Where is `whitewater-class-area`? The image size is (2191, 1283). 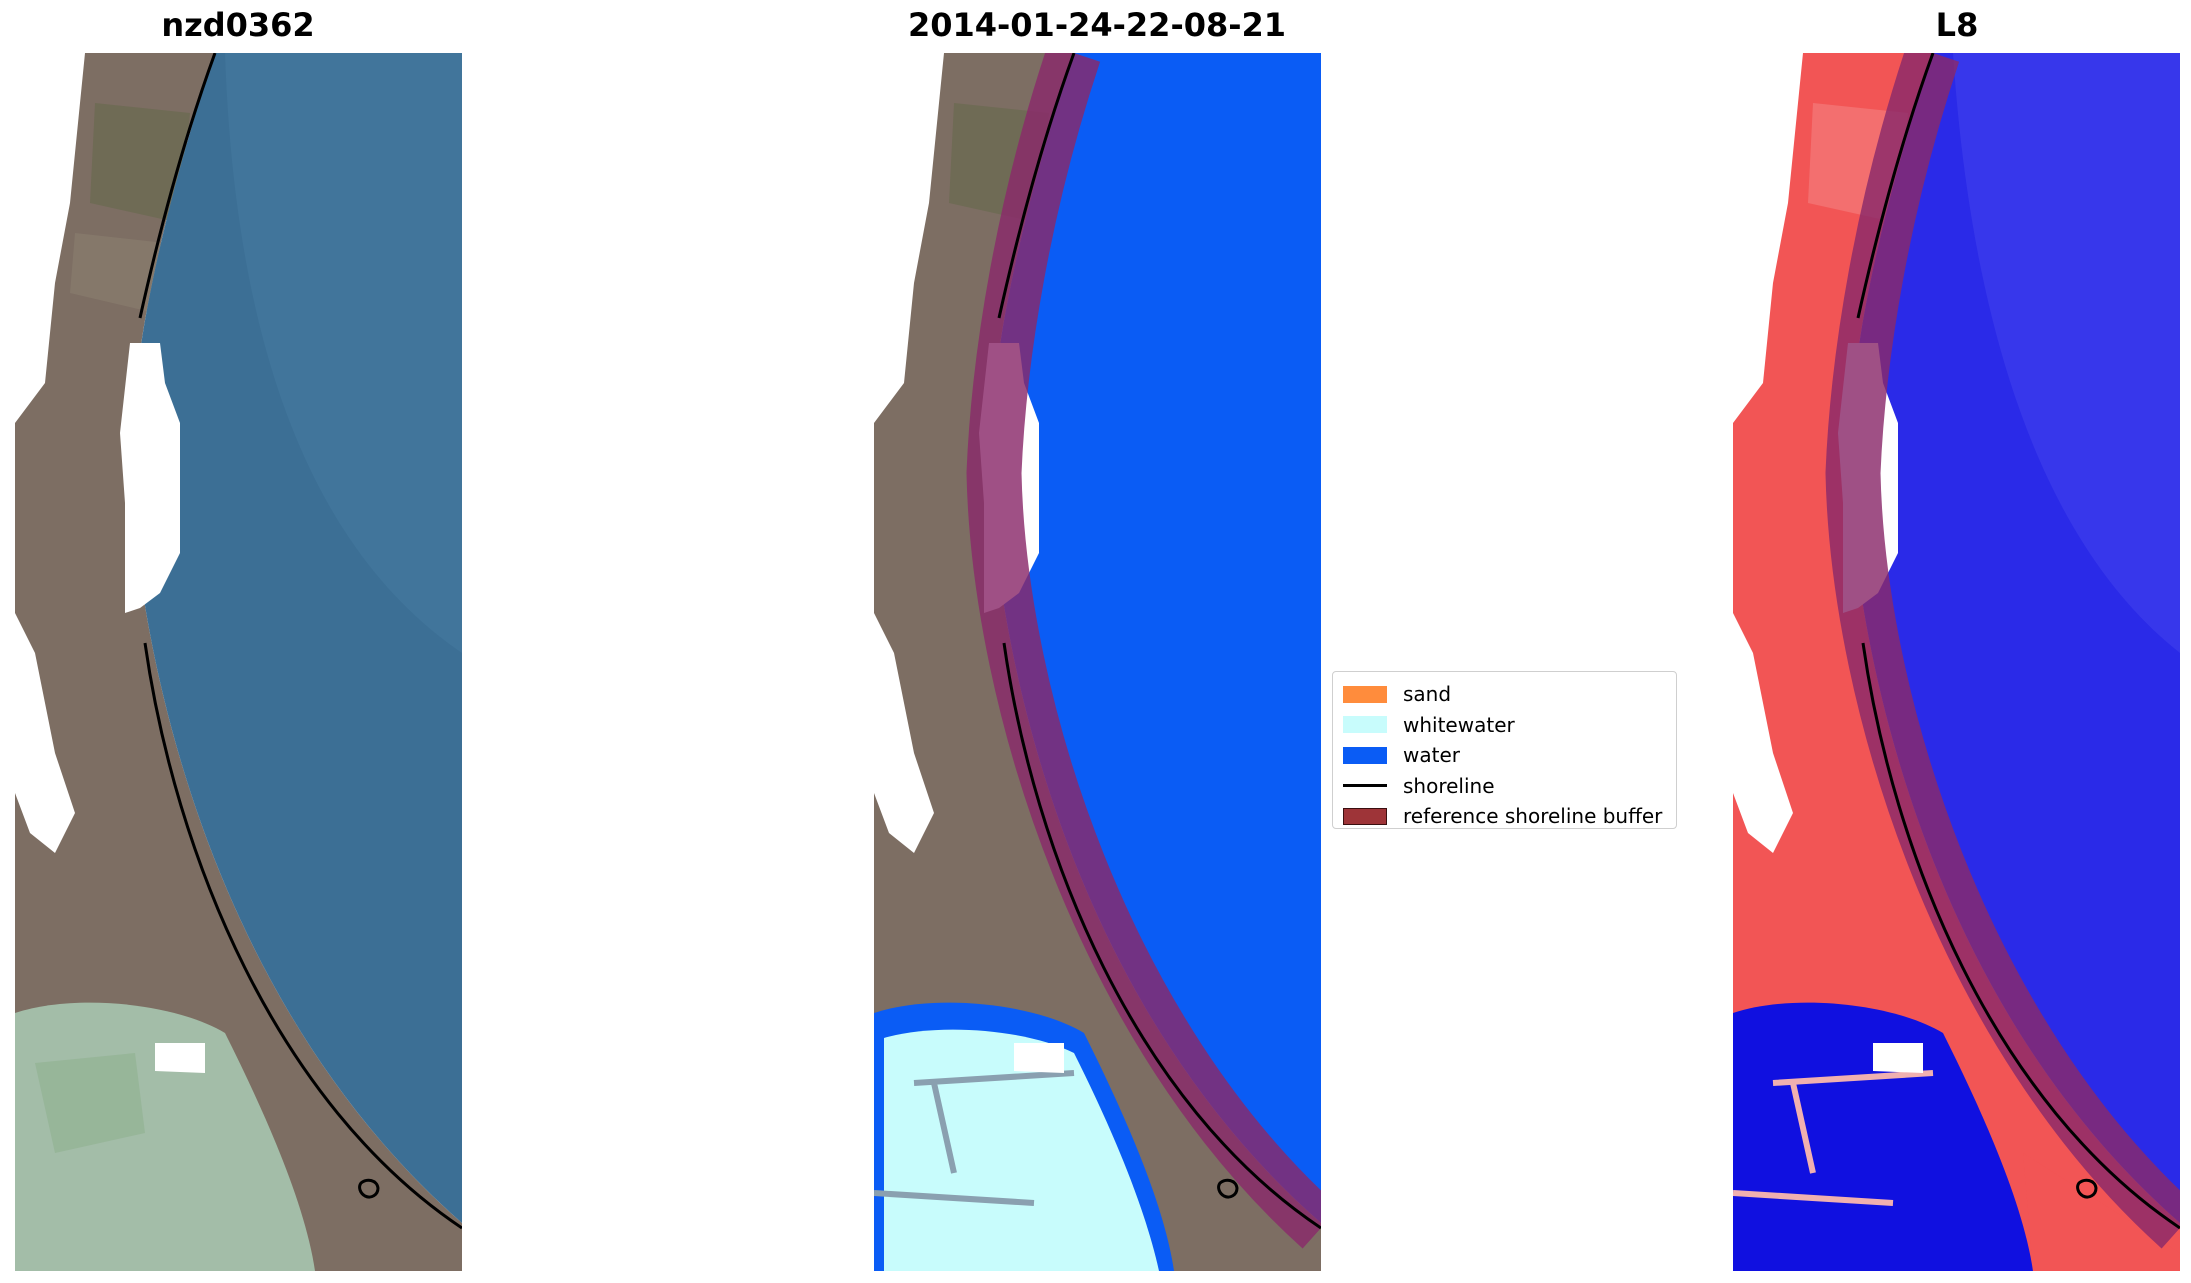
whitewater-class-area is located at coordinates (1021, 1150).